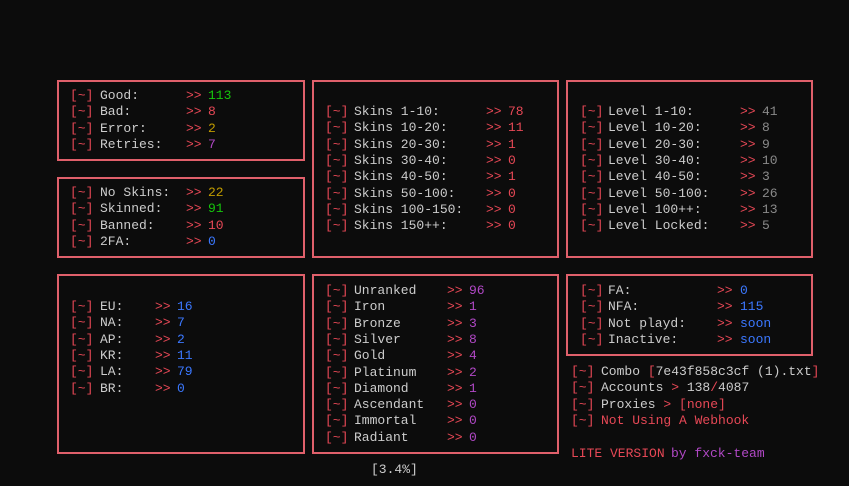  Describe the element at coordinates (389, 405) in the screenshot. I see `row-label: Ascendant` at that location.